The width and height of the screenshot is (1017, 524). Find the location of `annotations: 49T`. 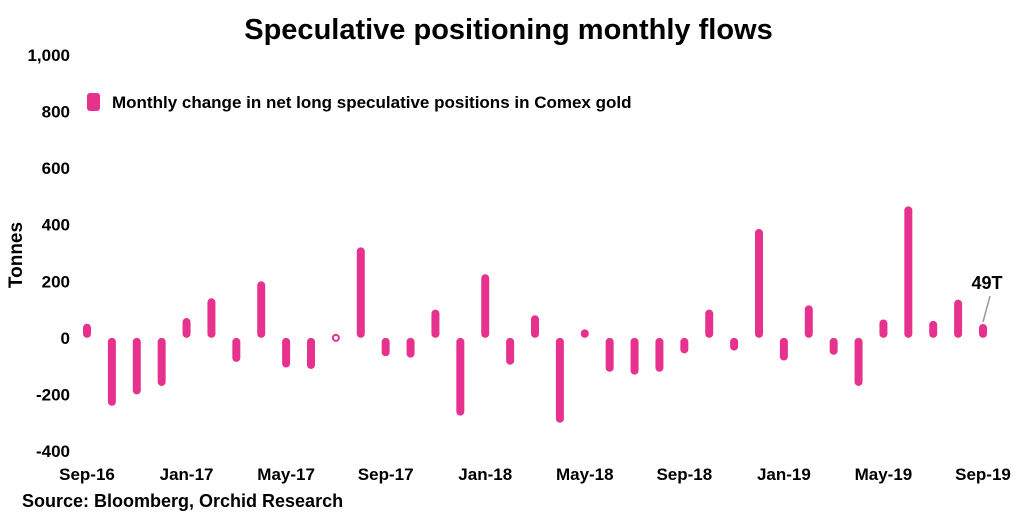

annotations: 49T is located at coordinates (987, 298).